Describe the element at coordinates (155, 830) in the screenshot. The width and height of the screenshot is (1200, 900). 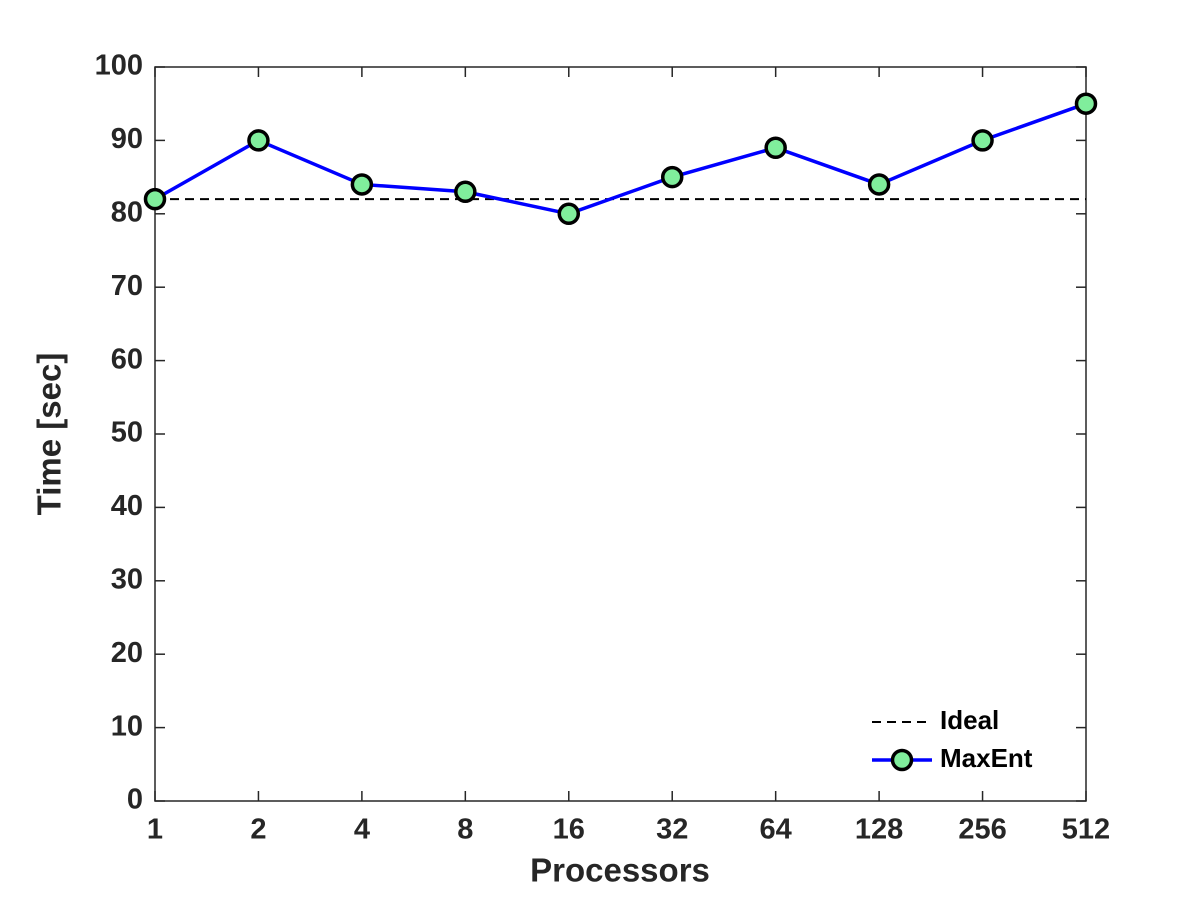
I see `x-tick-label: 1` at that location.